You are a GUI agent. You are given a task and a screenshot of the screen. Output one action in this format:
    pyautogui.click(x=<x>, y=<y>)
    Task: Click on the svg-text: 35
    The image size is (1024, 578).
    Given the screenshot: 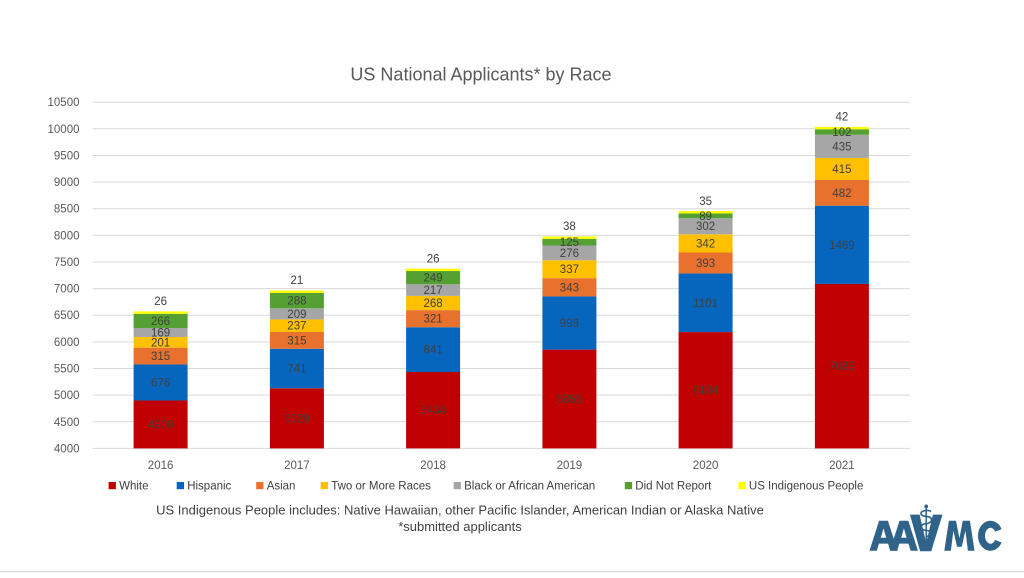 What is the action you would take?
    pyautogui.click(x=705, y=202)
    